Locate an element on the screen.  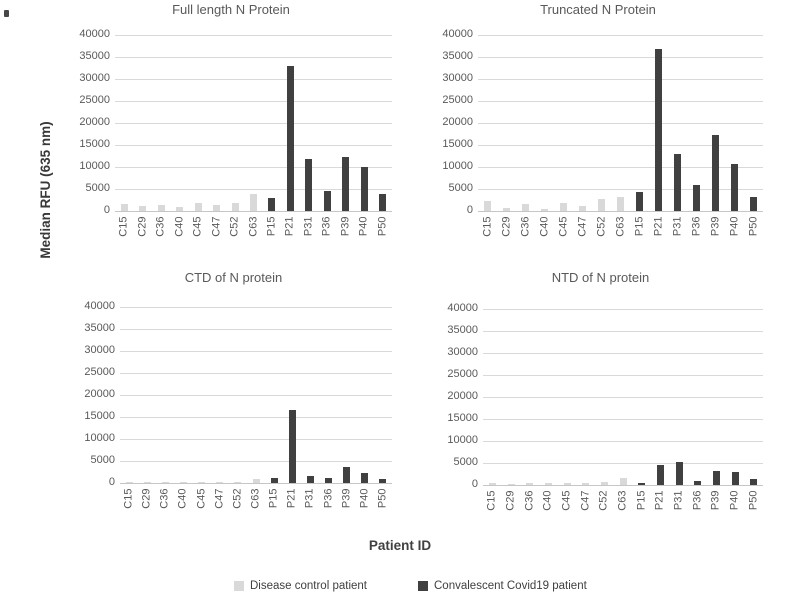
bar-P31 is located at coordinates (677, 182).